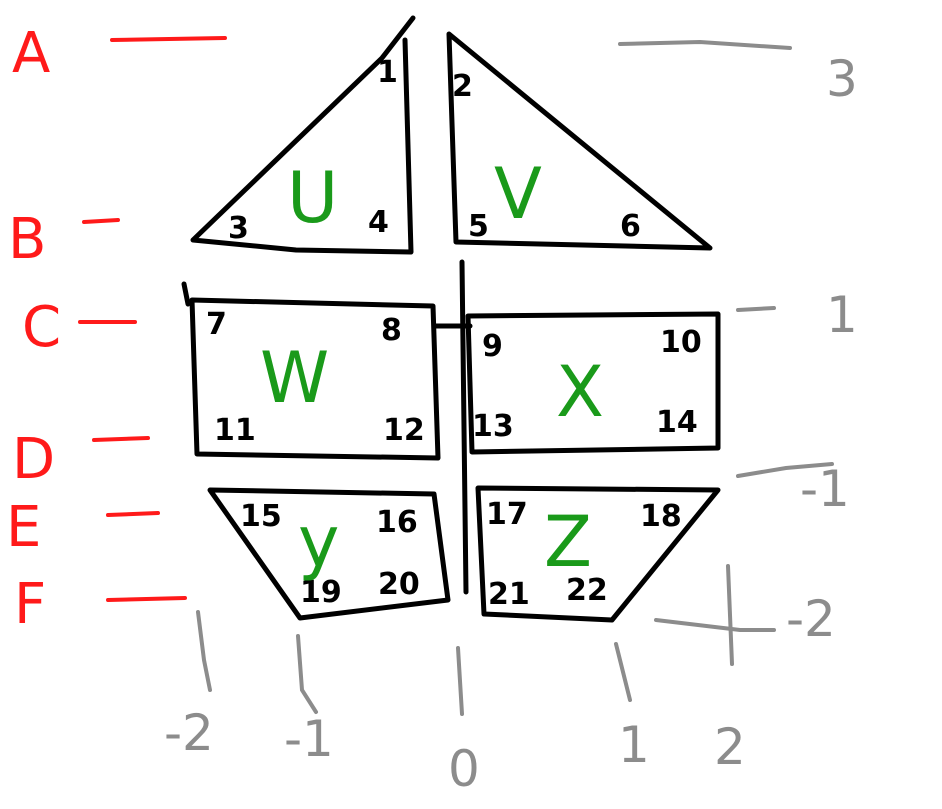 The image size is (942, 809). Describe the element at coordinates (509, 594) in the screenshot. I see `vertex-label-21: 21` at that location.